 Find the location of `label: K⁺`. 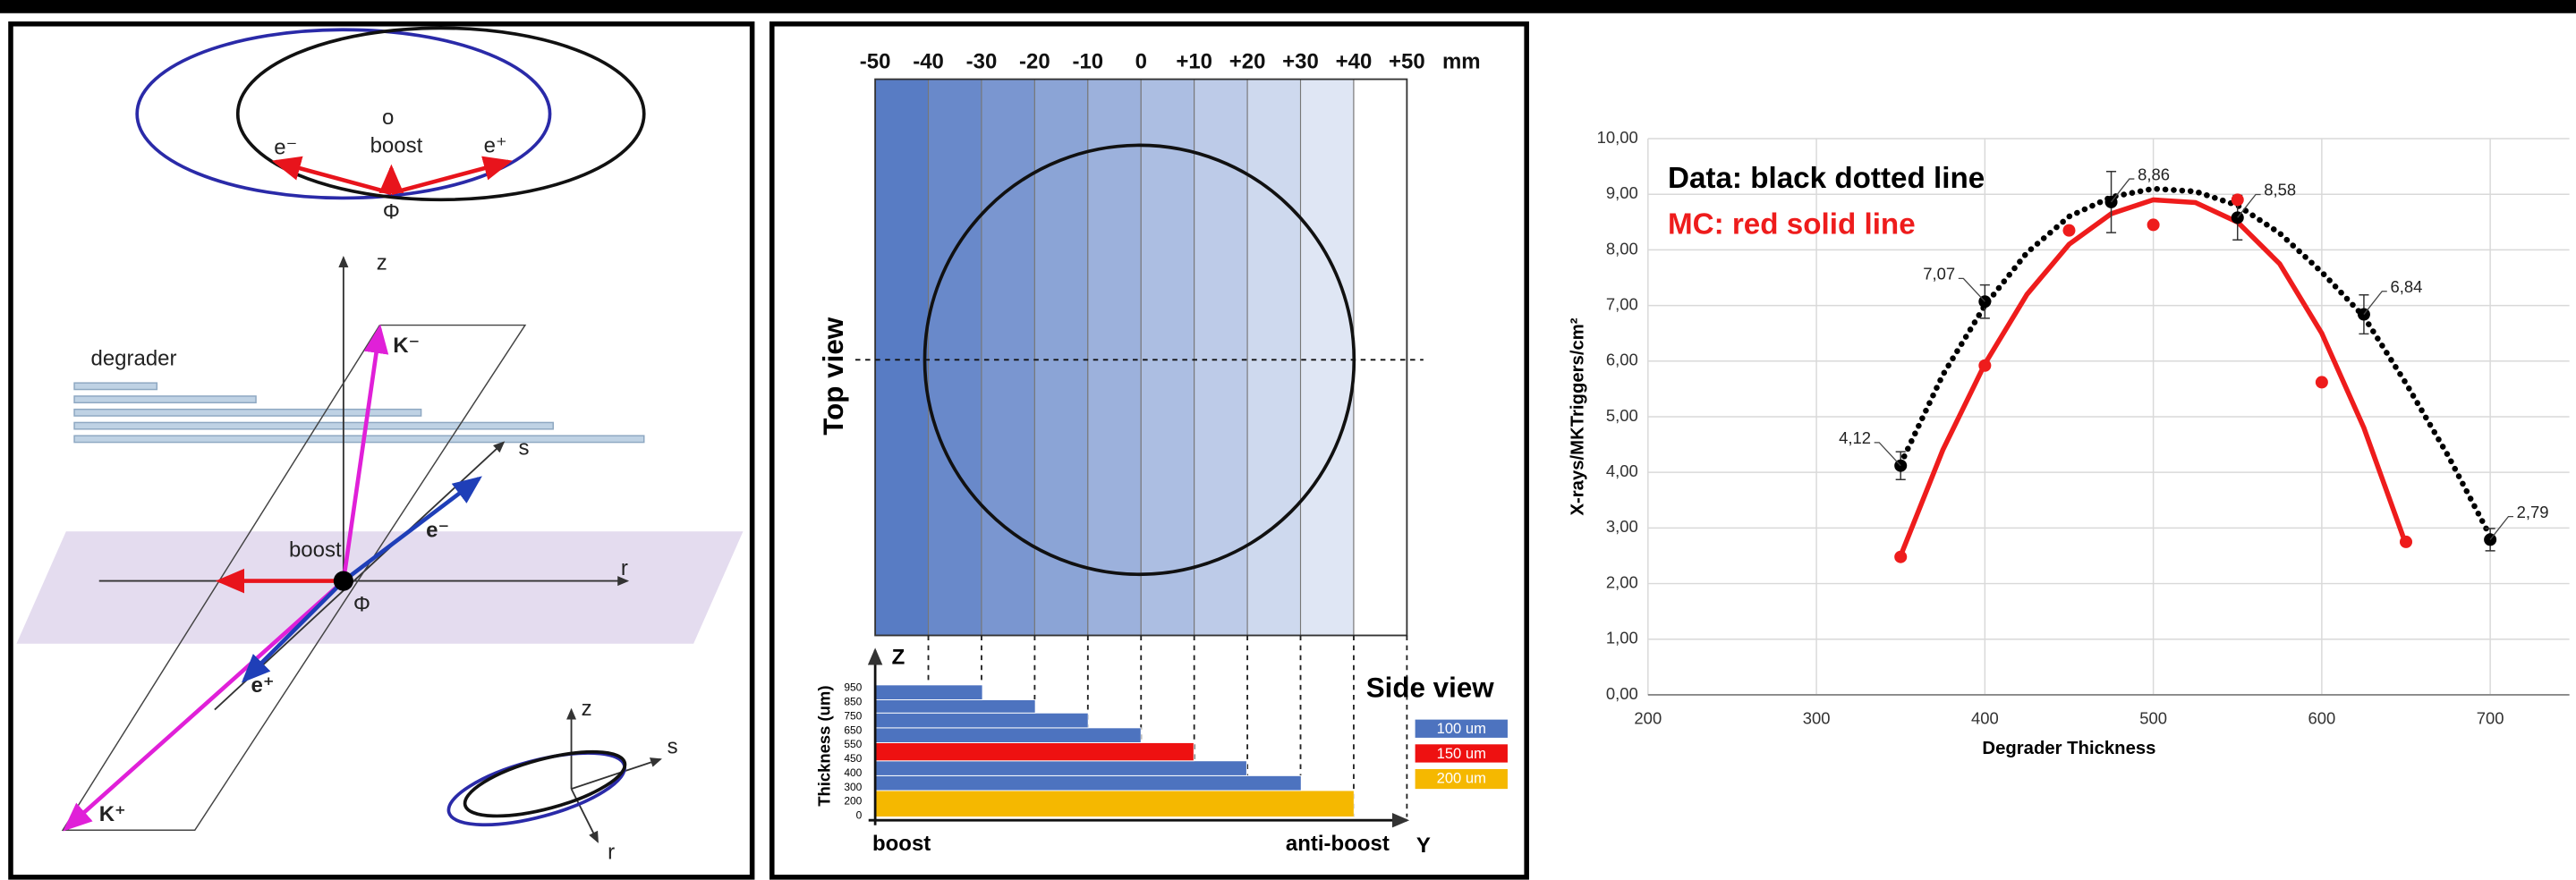

label: K⁺ is located at coordinates (112, 814).